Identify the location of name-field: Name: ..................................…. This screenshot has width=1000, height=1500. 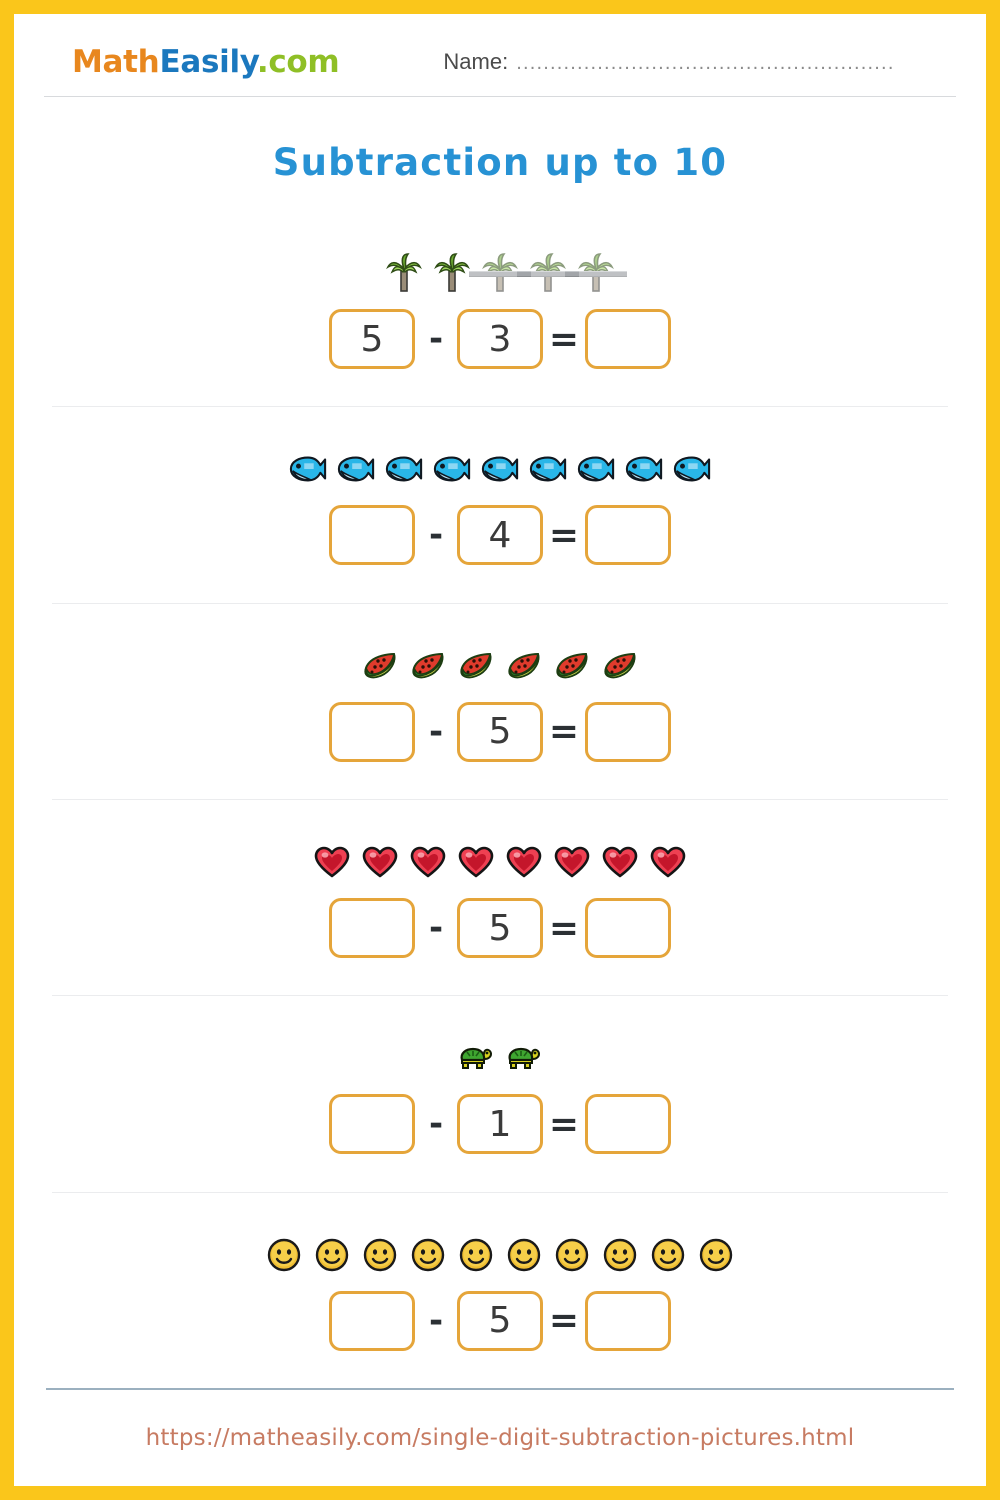
(689, 62).